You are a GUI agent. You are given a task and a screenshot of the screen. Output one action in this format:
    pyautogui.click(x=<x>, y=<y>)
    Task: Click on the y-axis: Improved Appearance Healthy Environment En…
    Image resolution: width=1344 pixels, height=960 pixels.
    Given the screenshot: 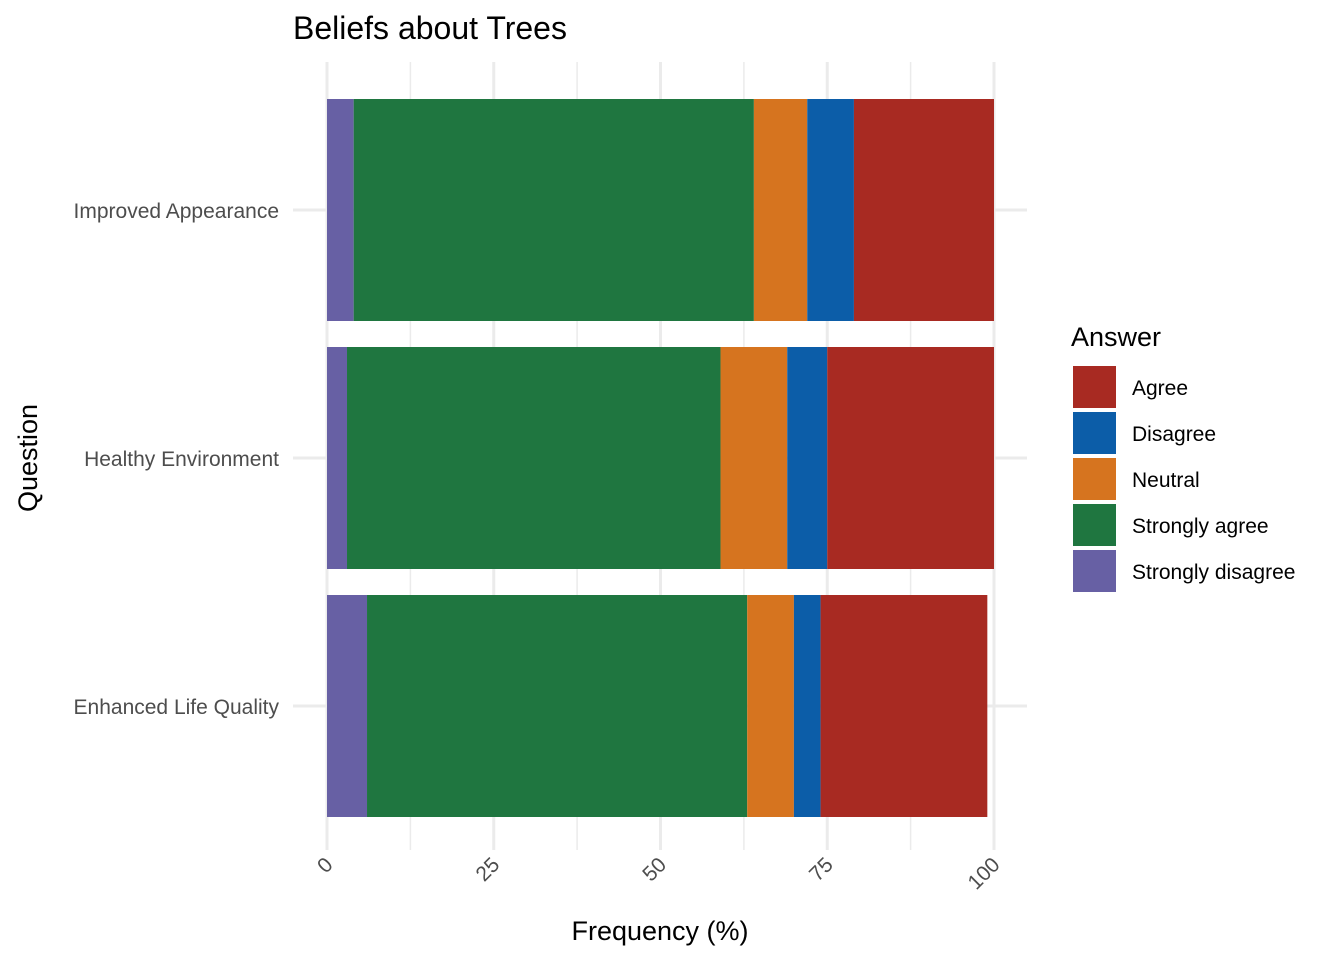 What is the action you would take?
    pyautogui.click(x=177, y=459)
    